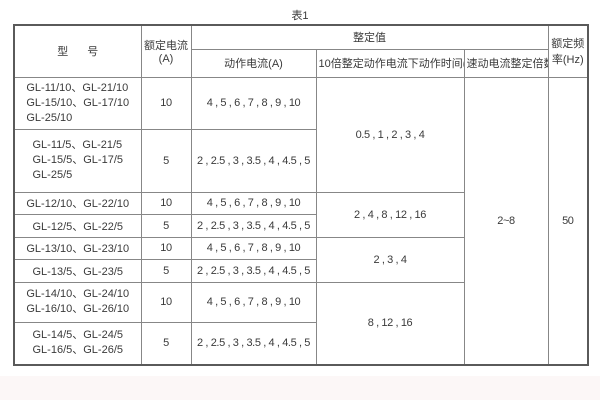 The height and width of the screenshot is (400, 600). I want to click on model-line: GL-15/10、GL-17/10, so click(78, 102).